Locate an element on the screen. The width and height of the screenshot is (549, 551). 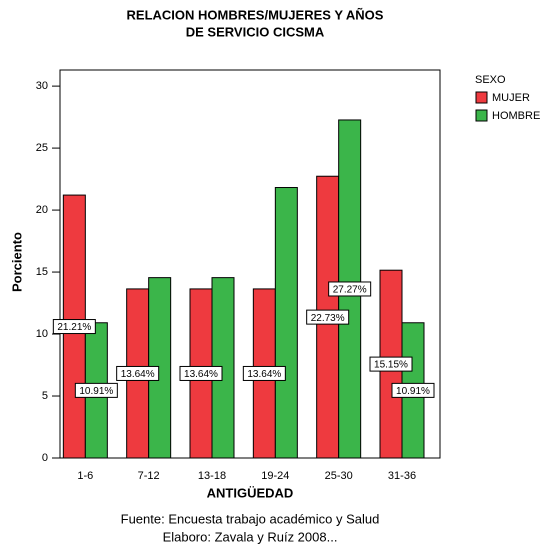
x-tick-label: 13-18 is located at coordinates (212, 476).